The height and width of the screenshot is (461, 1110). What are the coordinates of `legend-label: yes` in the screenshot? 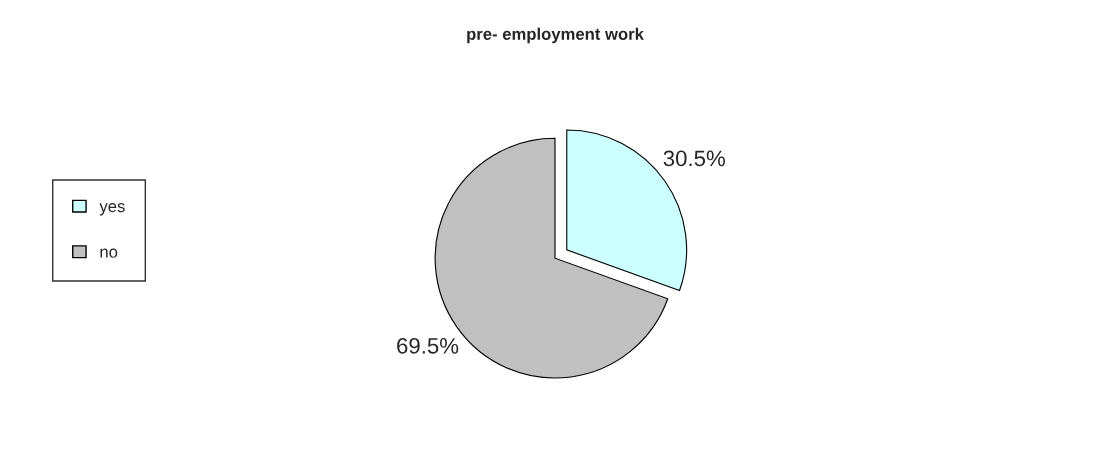 It's located at (112, 209).